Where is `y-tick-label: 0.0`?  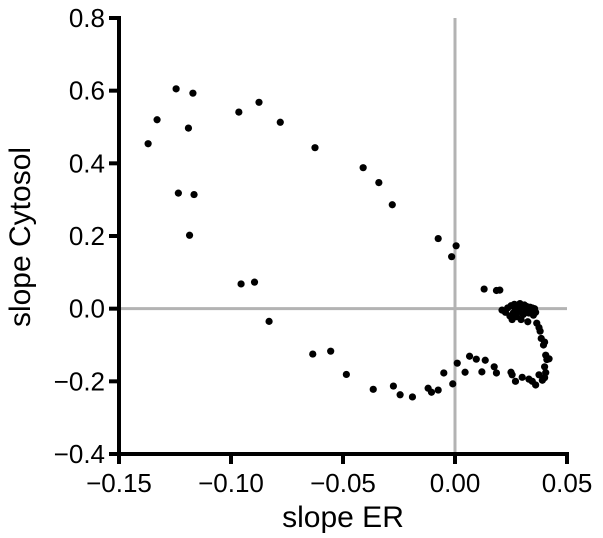 y-tick-label: 0.0 is located at coordinates (87, 309).